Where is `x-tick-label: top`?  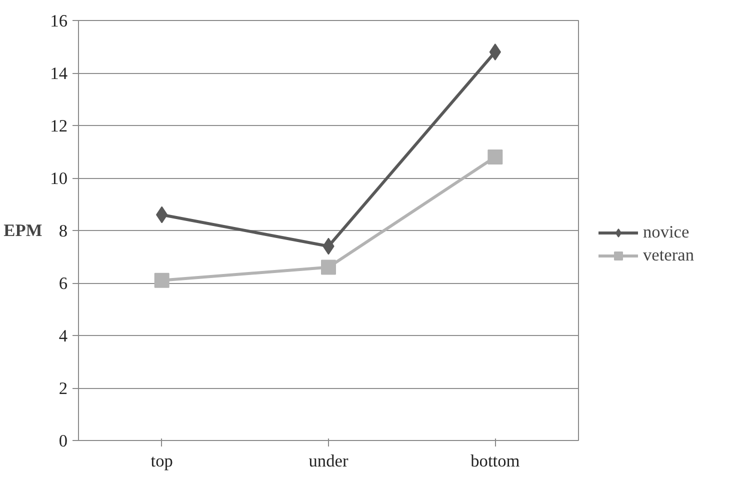 x-tick-label: top is located at coordinates (161, 461).